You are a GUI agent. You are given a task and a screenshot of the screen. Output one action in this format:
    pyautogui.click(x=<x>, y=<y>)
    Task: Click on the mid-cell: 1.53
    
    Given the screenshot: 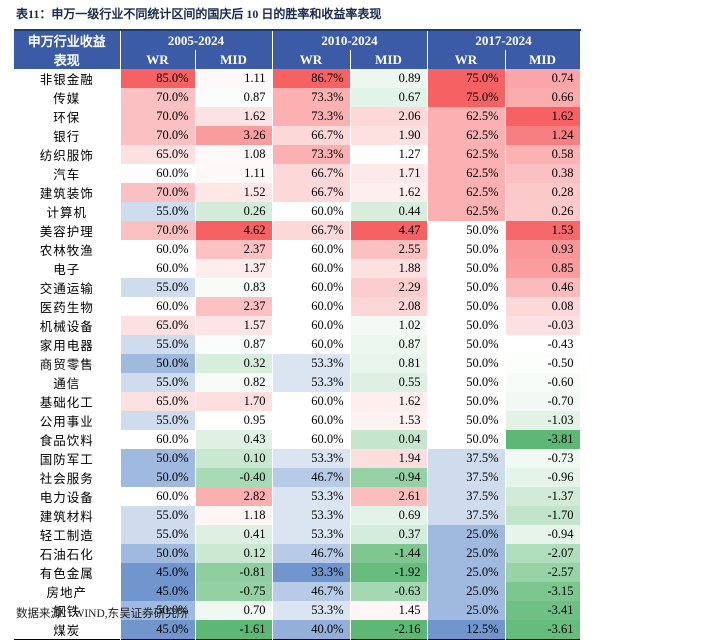 What is the action you would take?
    pyautogui.click(x=389, y=420)
    